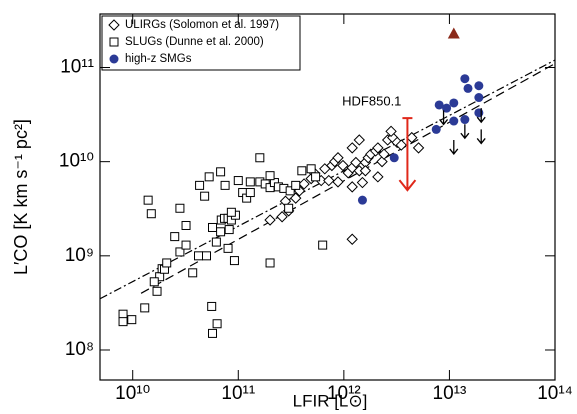 Image resolution: width=577 pixels, height=414 pixels. I want to click on legend-label: SLUGs (Dunne et al. 2000), so click(194, 42).